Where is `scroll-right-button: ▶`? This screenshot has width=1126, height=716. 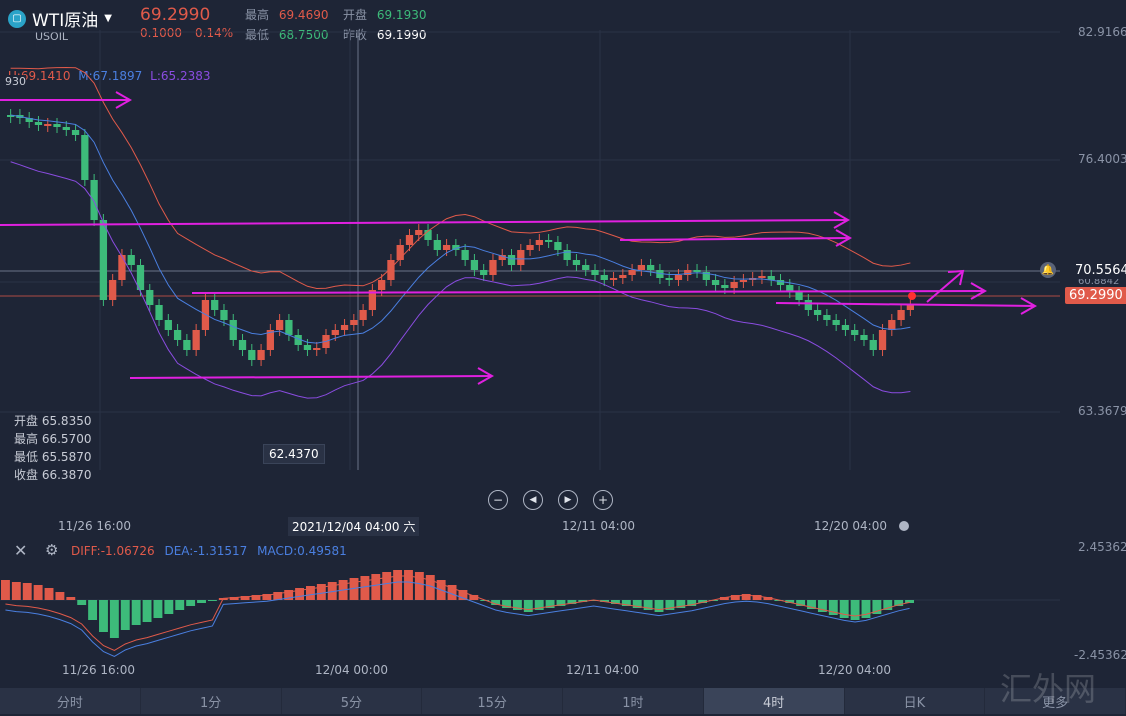 scroll-right-button: ▶ is located at coordinates (568, 500).